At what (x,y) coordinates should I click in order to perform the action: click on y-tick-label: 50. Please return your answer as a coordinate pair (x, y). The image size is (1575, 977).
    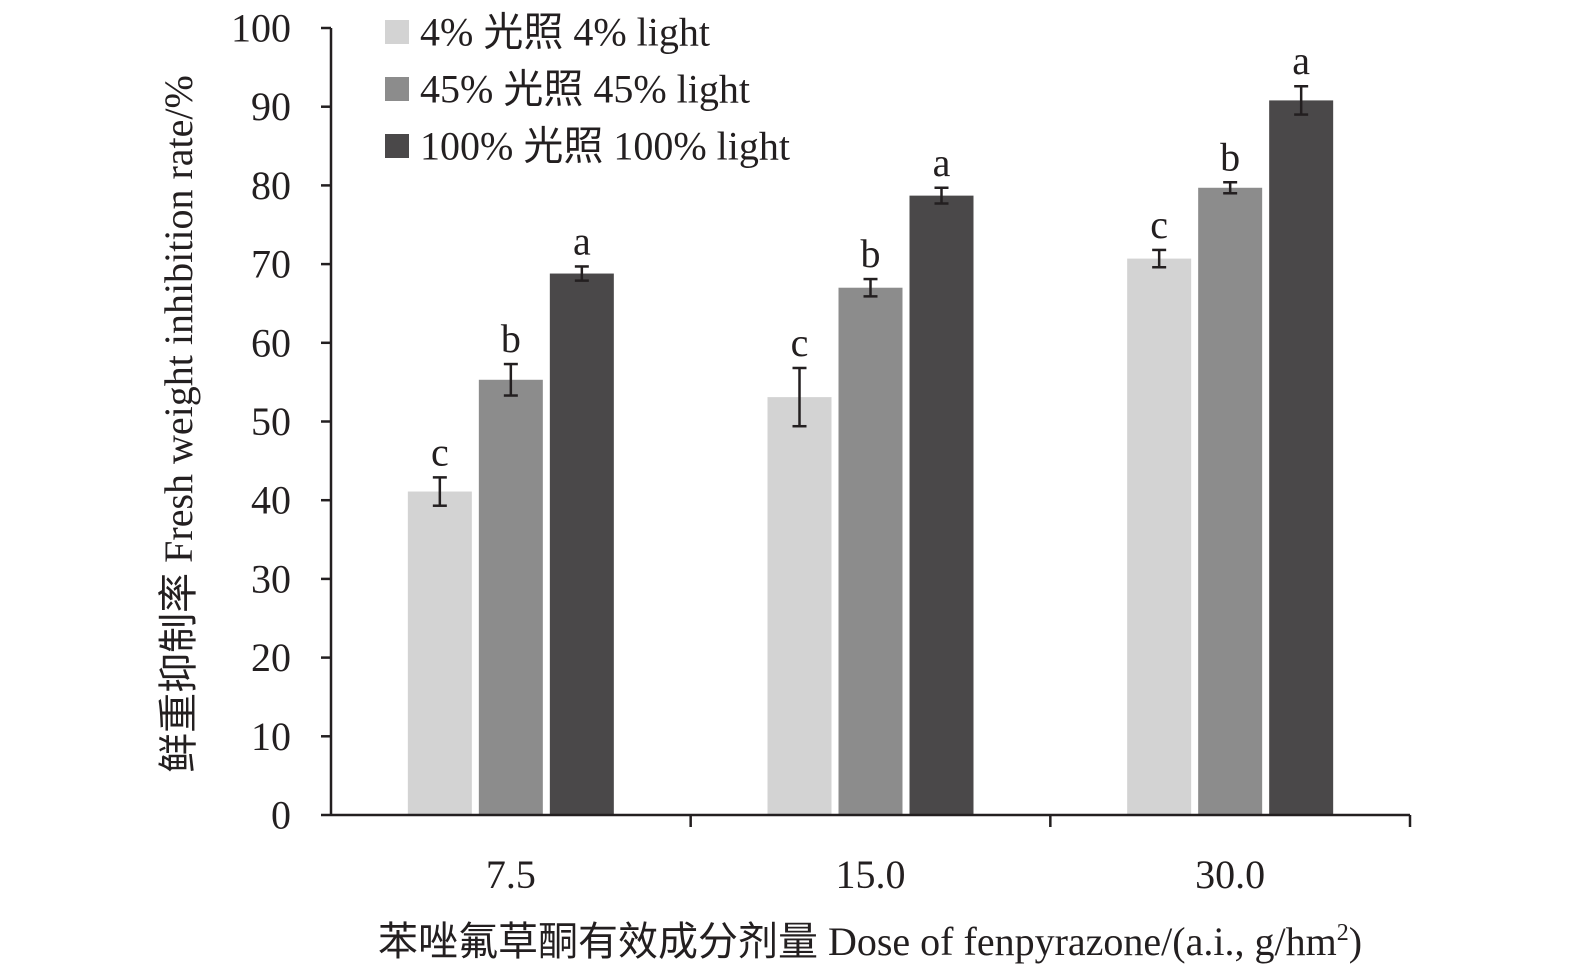
    Looking at the image, I should click on (271, 421).